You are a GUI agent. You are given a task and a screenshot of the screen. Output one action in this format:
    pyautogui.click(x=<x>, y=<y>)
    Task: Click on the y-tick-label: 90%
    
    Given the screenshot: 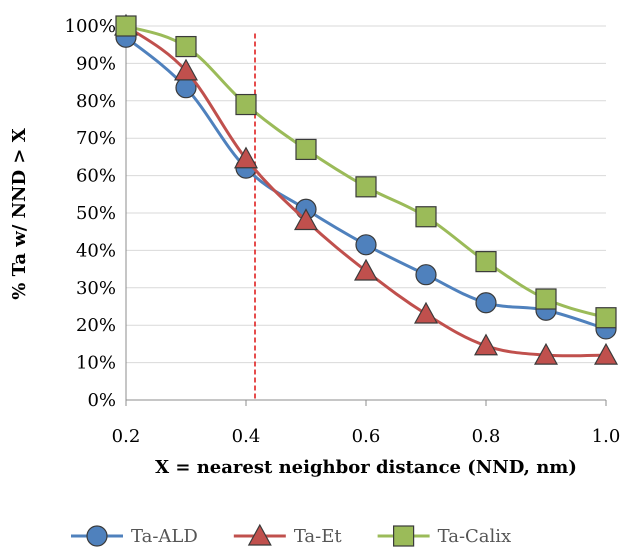 What is the action you would take?
    pyautogui.click(x=96, y=63)
    